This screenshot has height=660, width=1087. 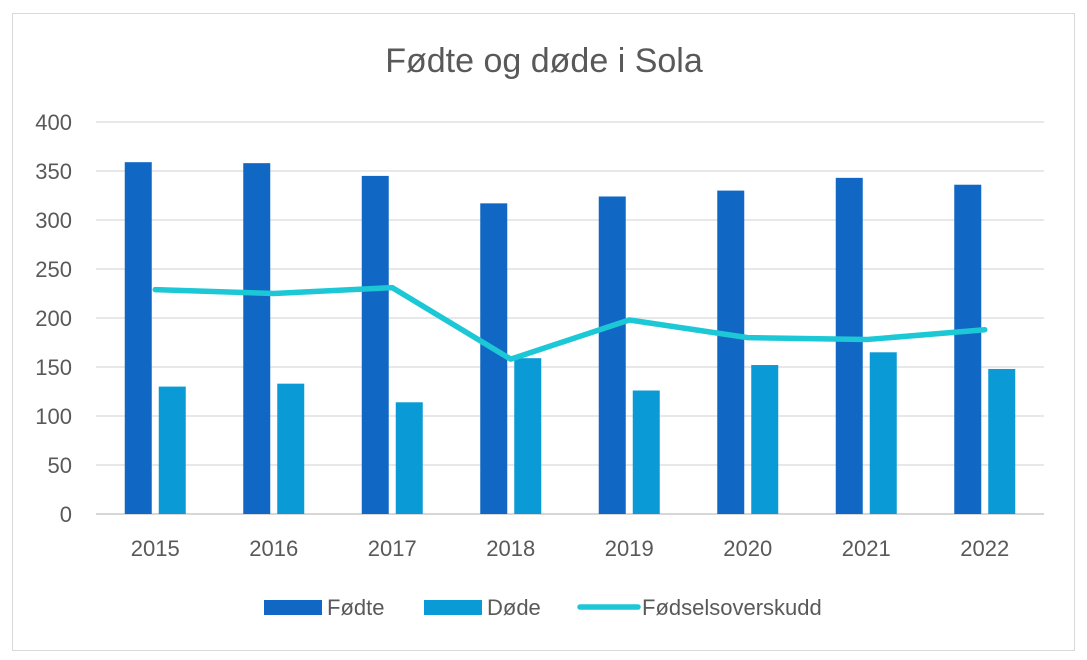 I want to click on bar-døde-2020, so click(x=765, y=439).